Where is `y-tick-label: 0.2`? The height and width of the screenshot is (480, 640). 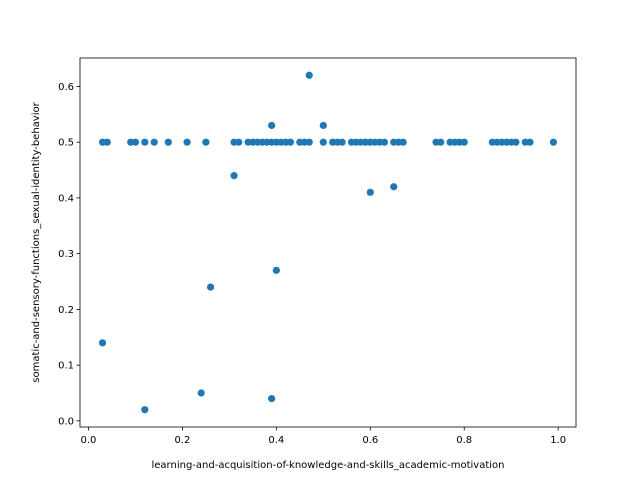
y-tick-label: 0.2 is located at coordinates (66, 310).